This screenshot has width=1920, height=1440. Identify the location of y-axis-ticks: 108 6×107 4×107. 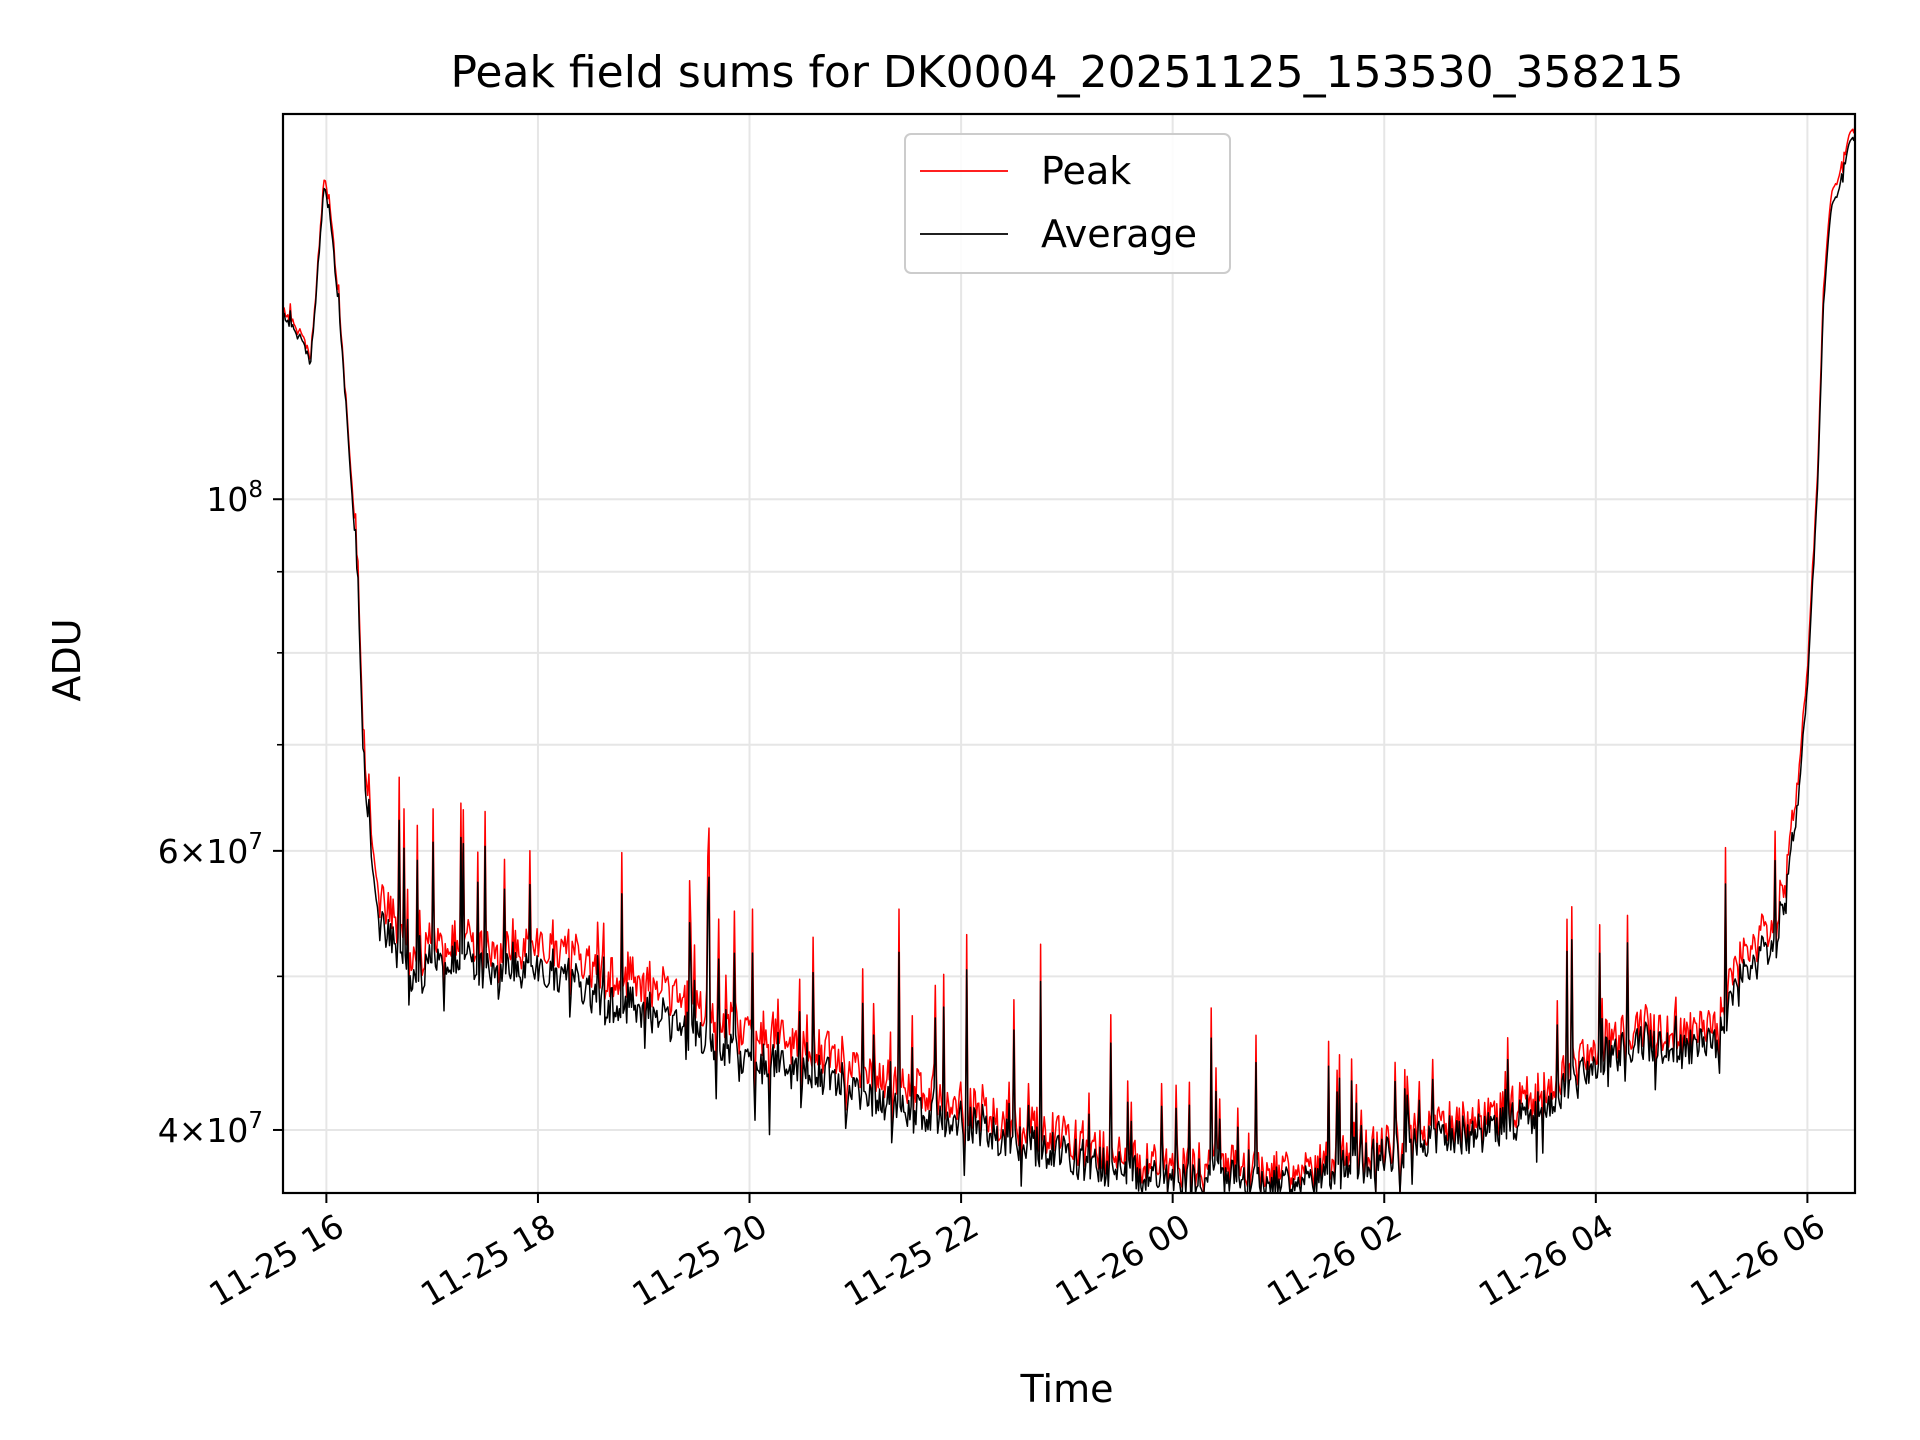
(220, 813).